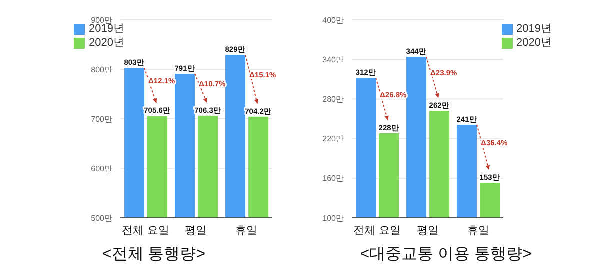  Describe the element at coordinates (333, 139) in the screenshot. I see `y-tick-label: 220만` at that location.